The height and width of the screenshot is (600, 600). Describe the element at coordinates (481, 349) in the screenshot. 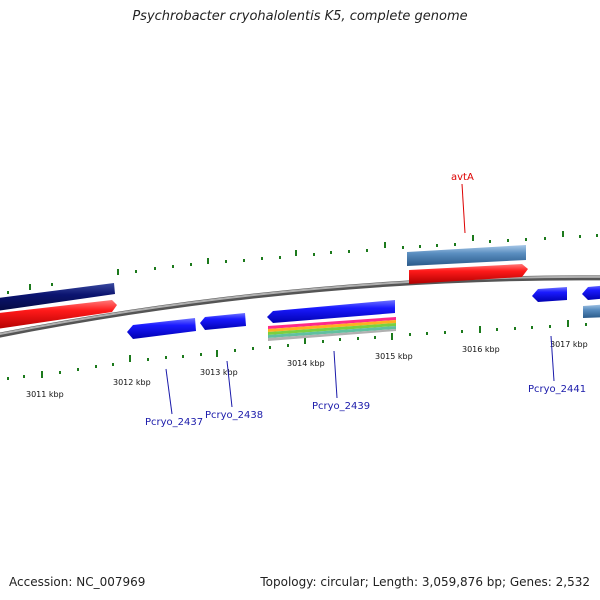

I see `scale-label: 3016 kbp` at that location.